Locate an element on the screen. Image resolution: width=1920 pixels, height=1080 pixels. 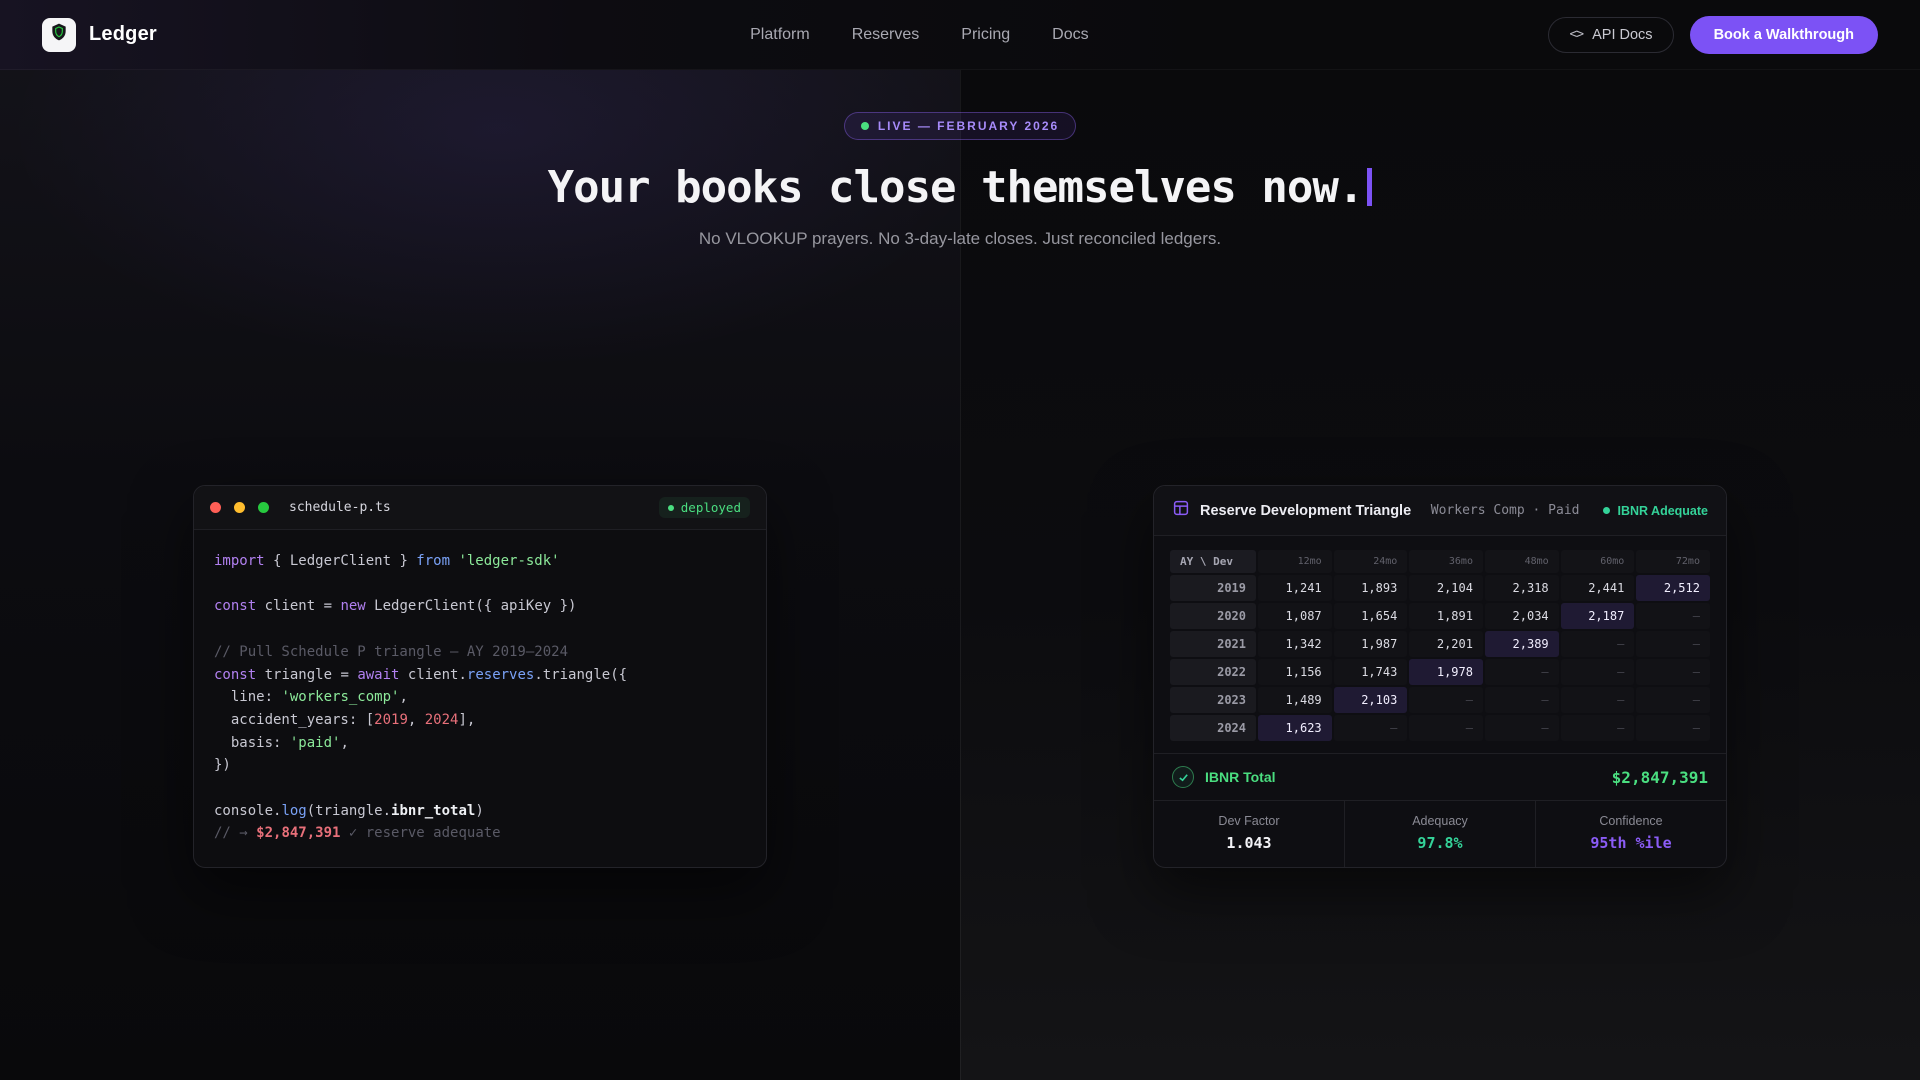
nav-links: Platform Reserves Pricing Docs is located at coordinates (919, 35).